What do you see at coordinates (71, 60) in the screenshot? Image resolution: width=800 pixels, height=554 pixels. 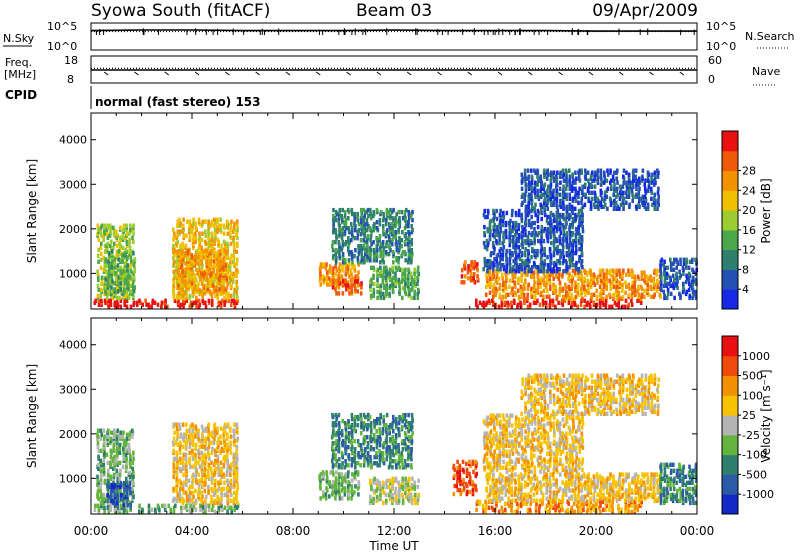 I see `freq-tick-top: 18` at bounding box center [71, 60].